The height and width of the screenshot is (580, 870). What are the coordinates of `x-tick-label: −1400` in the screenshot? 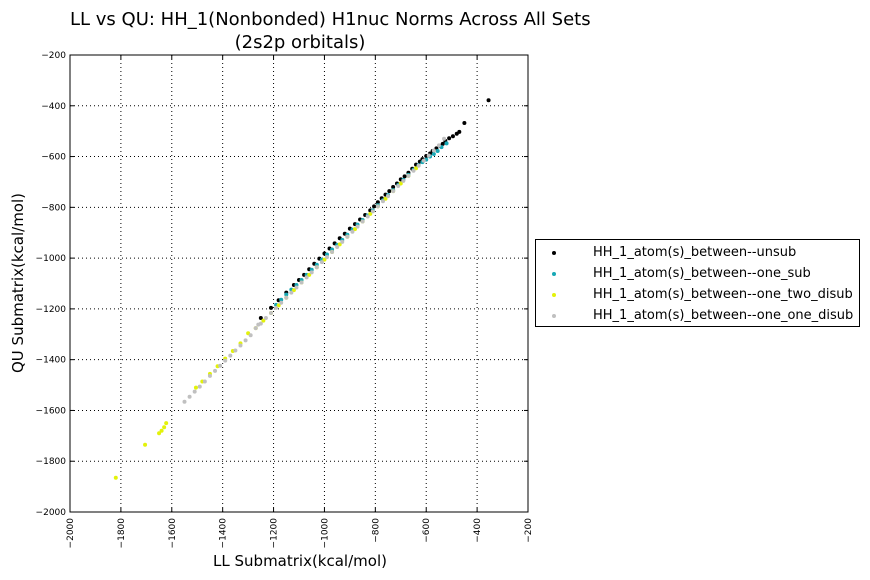 It's located at (224, 533).